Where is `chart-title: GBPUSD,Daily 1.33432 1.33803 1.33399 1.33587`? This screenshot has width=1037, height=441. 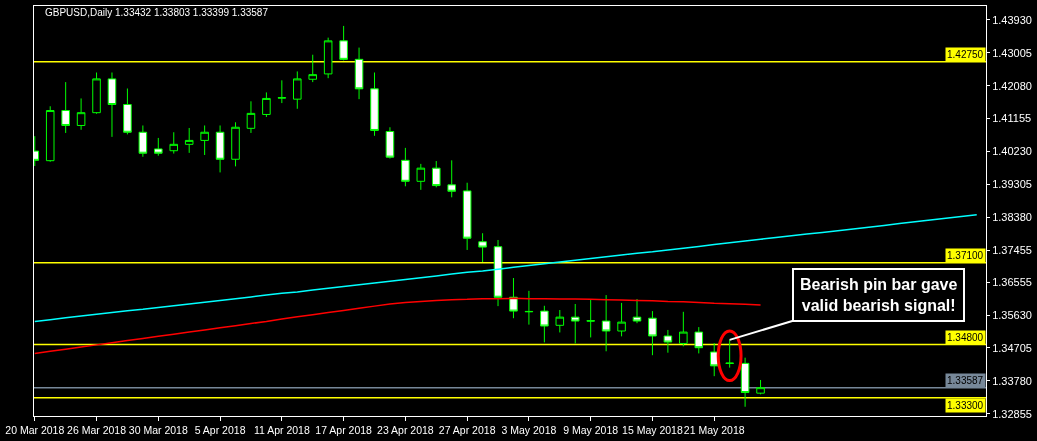
chart-title: GBPUSD,Daily 1.33432 1.33803 1.33399 1.33587 is located at coordinates (157, 12).